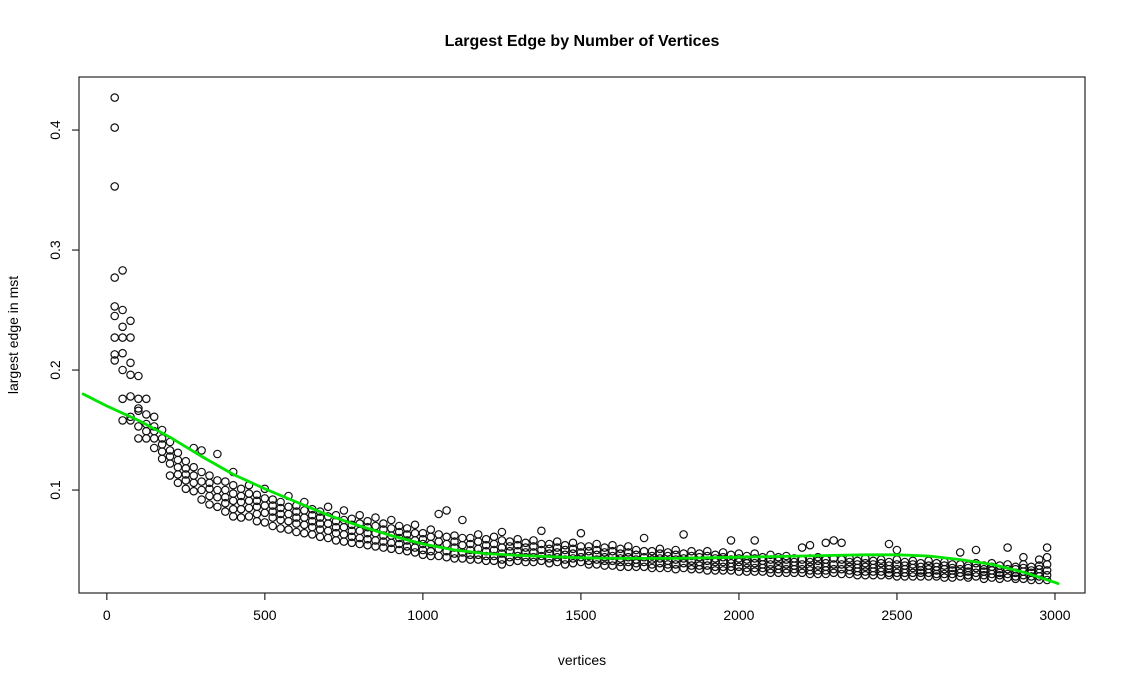  What do you see at coordinates (422, 615) in the screenshot?
I see `x-tick-label: 1000` at bounding box center [422, 615].